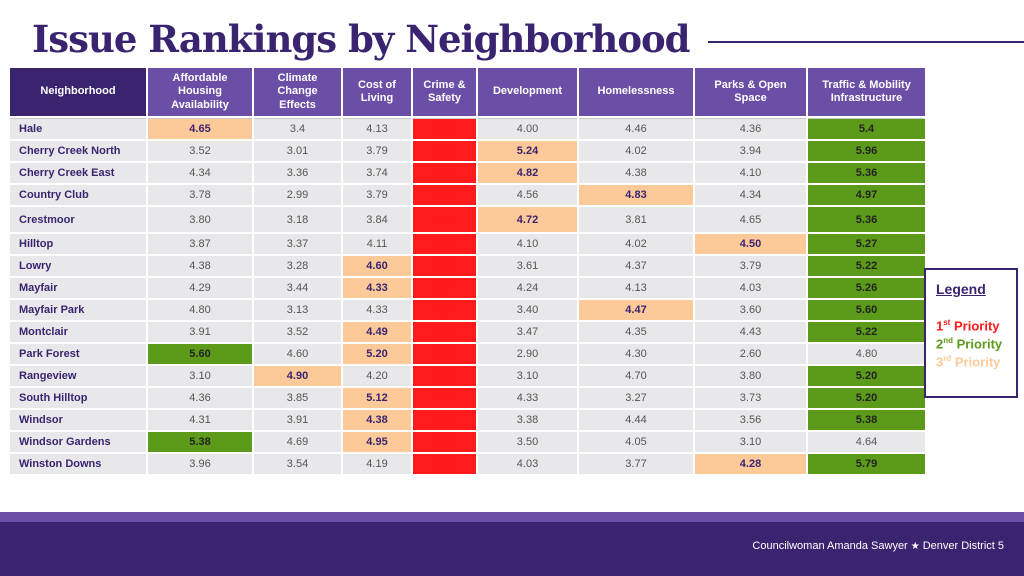 This screenshot has width=1024, height=576. Describe the element at coordinates (78, 332) in the screenshot. I see `neighborhood-cell: Montclair` at that location.